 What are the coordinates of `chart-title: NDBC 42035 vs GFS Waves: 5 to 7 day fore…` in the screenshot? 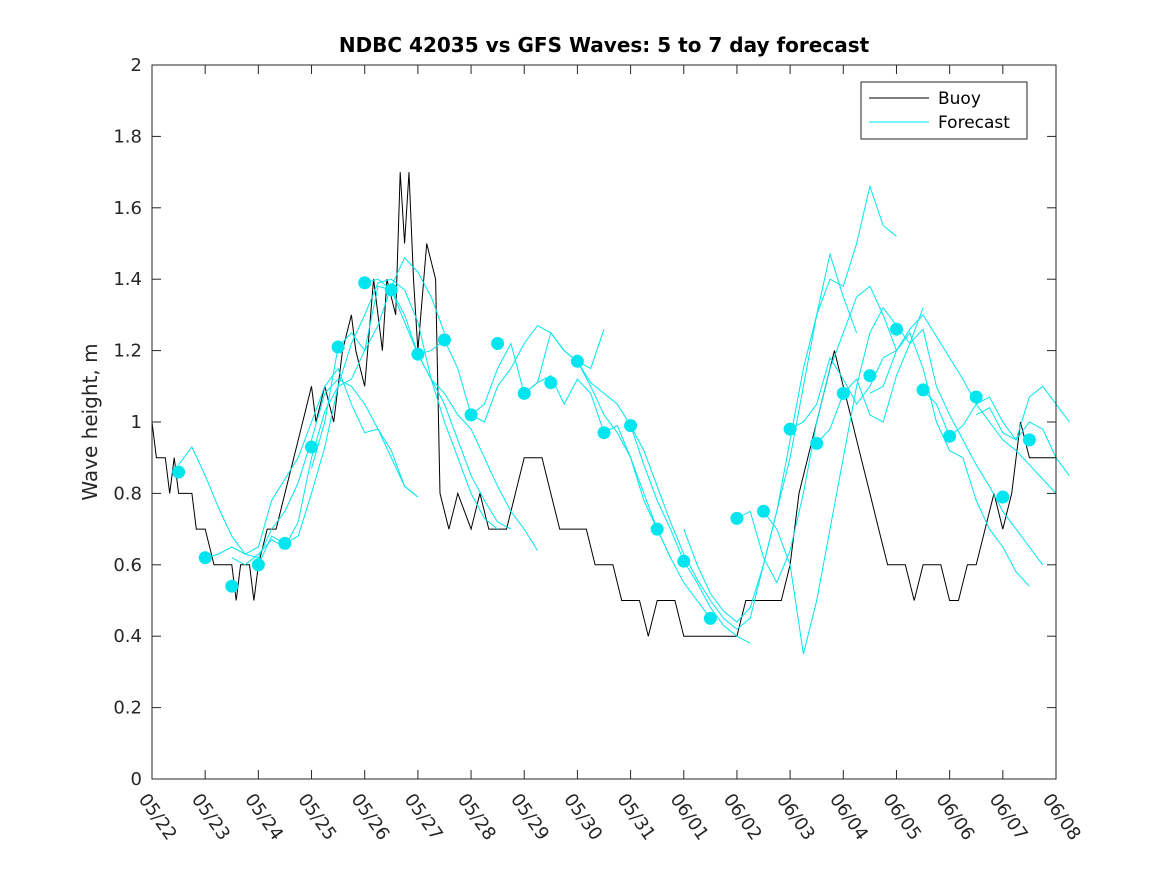 It's located at (604, 45).